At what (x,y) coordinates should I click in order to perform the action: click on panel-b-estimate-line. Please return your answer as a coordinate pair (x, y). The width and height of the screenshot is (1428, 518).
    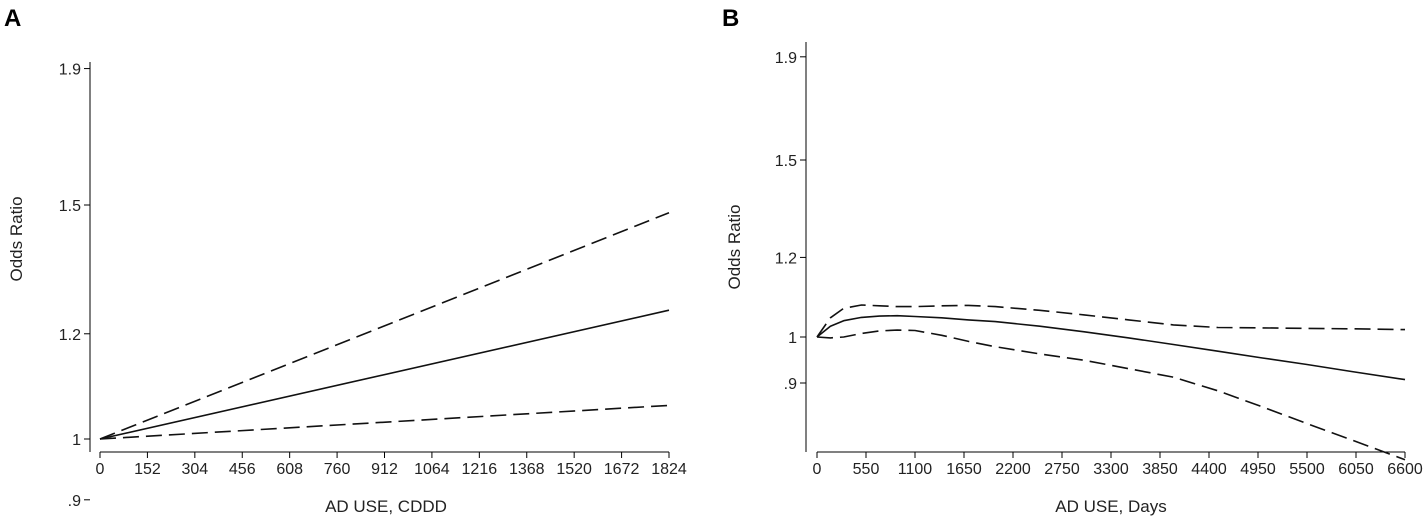
    Looking at the image, I should click on (1111, 347).